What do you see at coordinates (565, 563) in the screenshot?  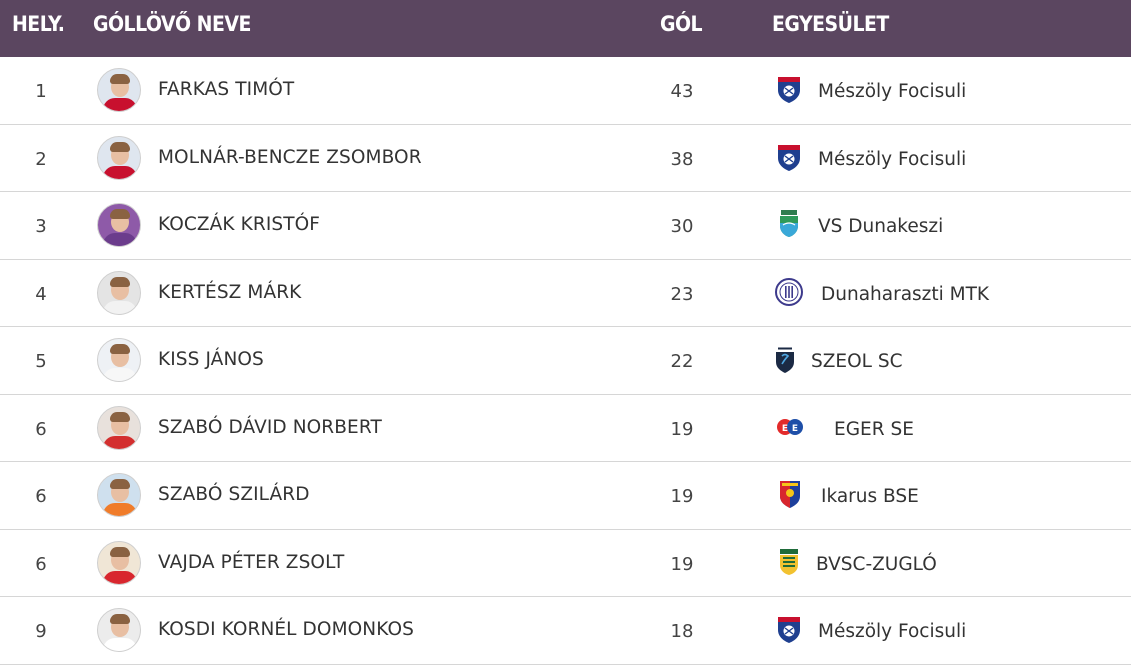 I see `table-row: 6 VAJDA PÉTER ZSOLT 19 BVSC-ZUGLÓ` at bounding box center [565, 563].